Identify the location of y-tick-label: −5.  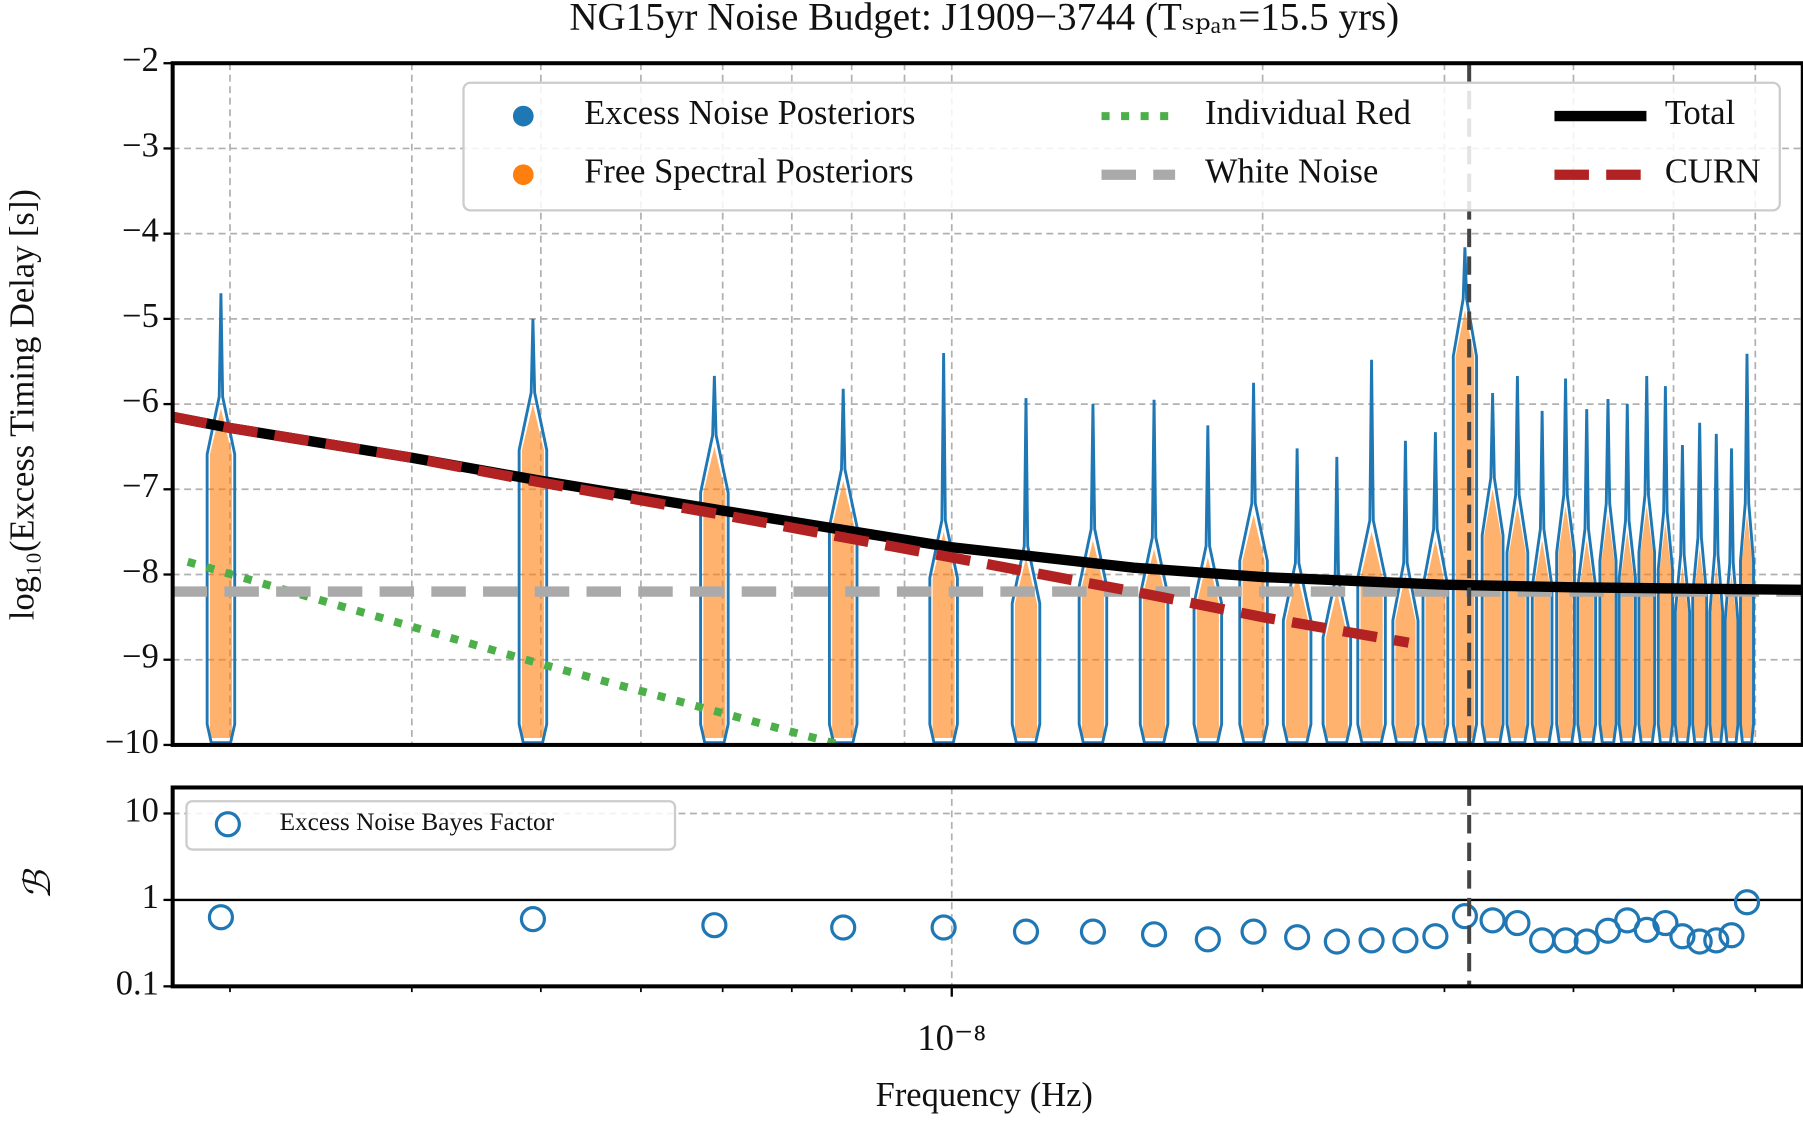
(140, 316).